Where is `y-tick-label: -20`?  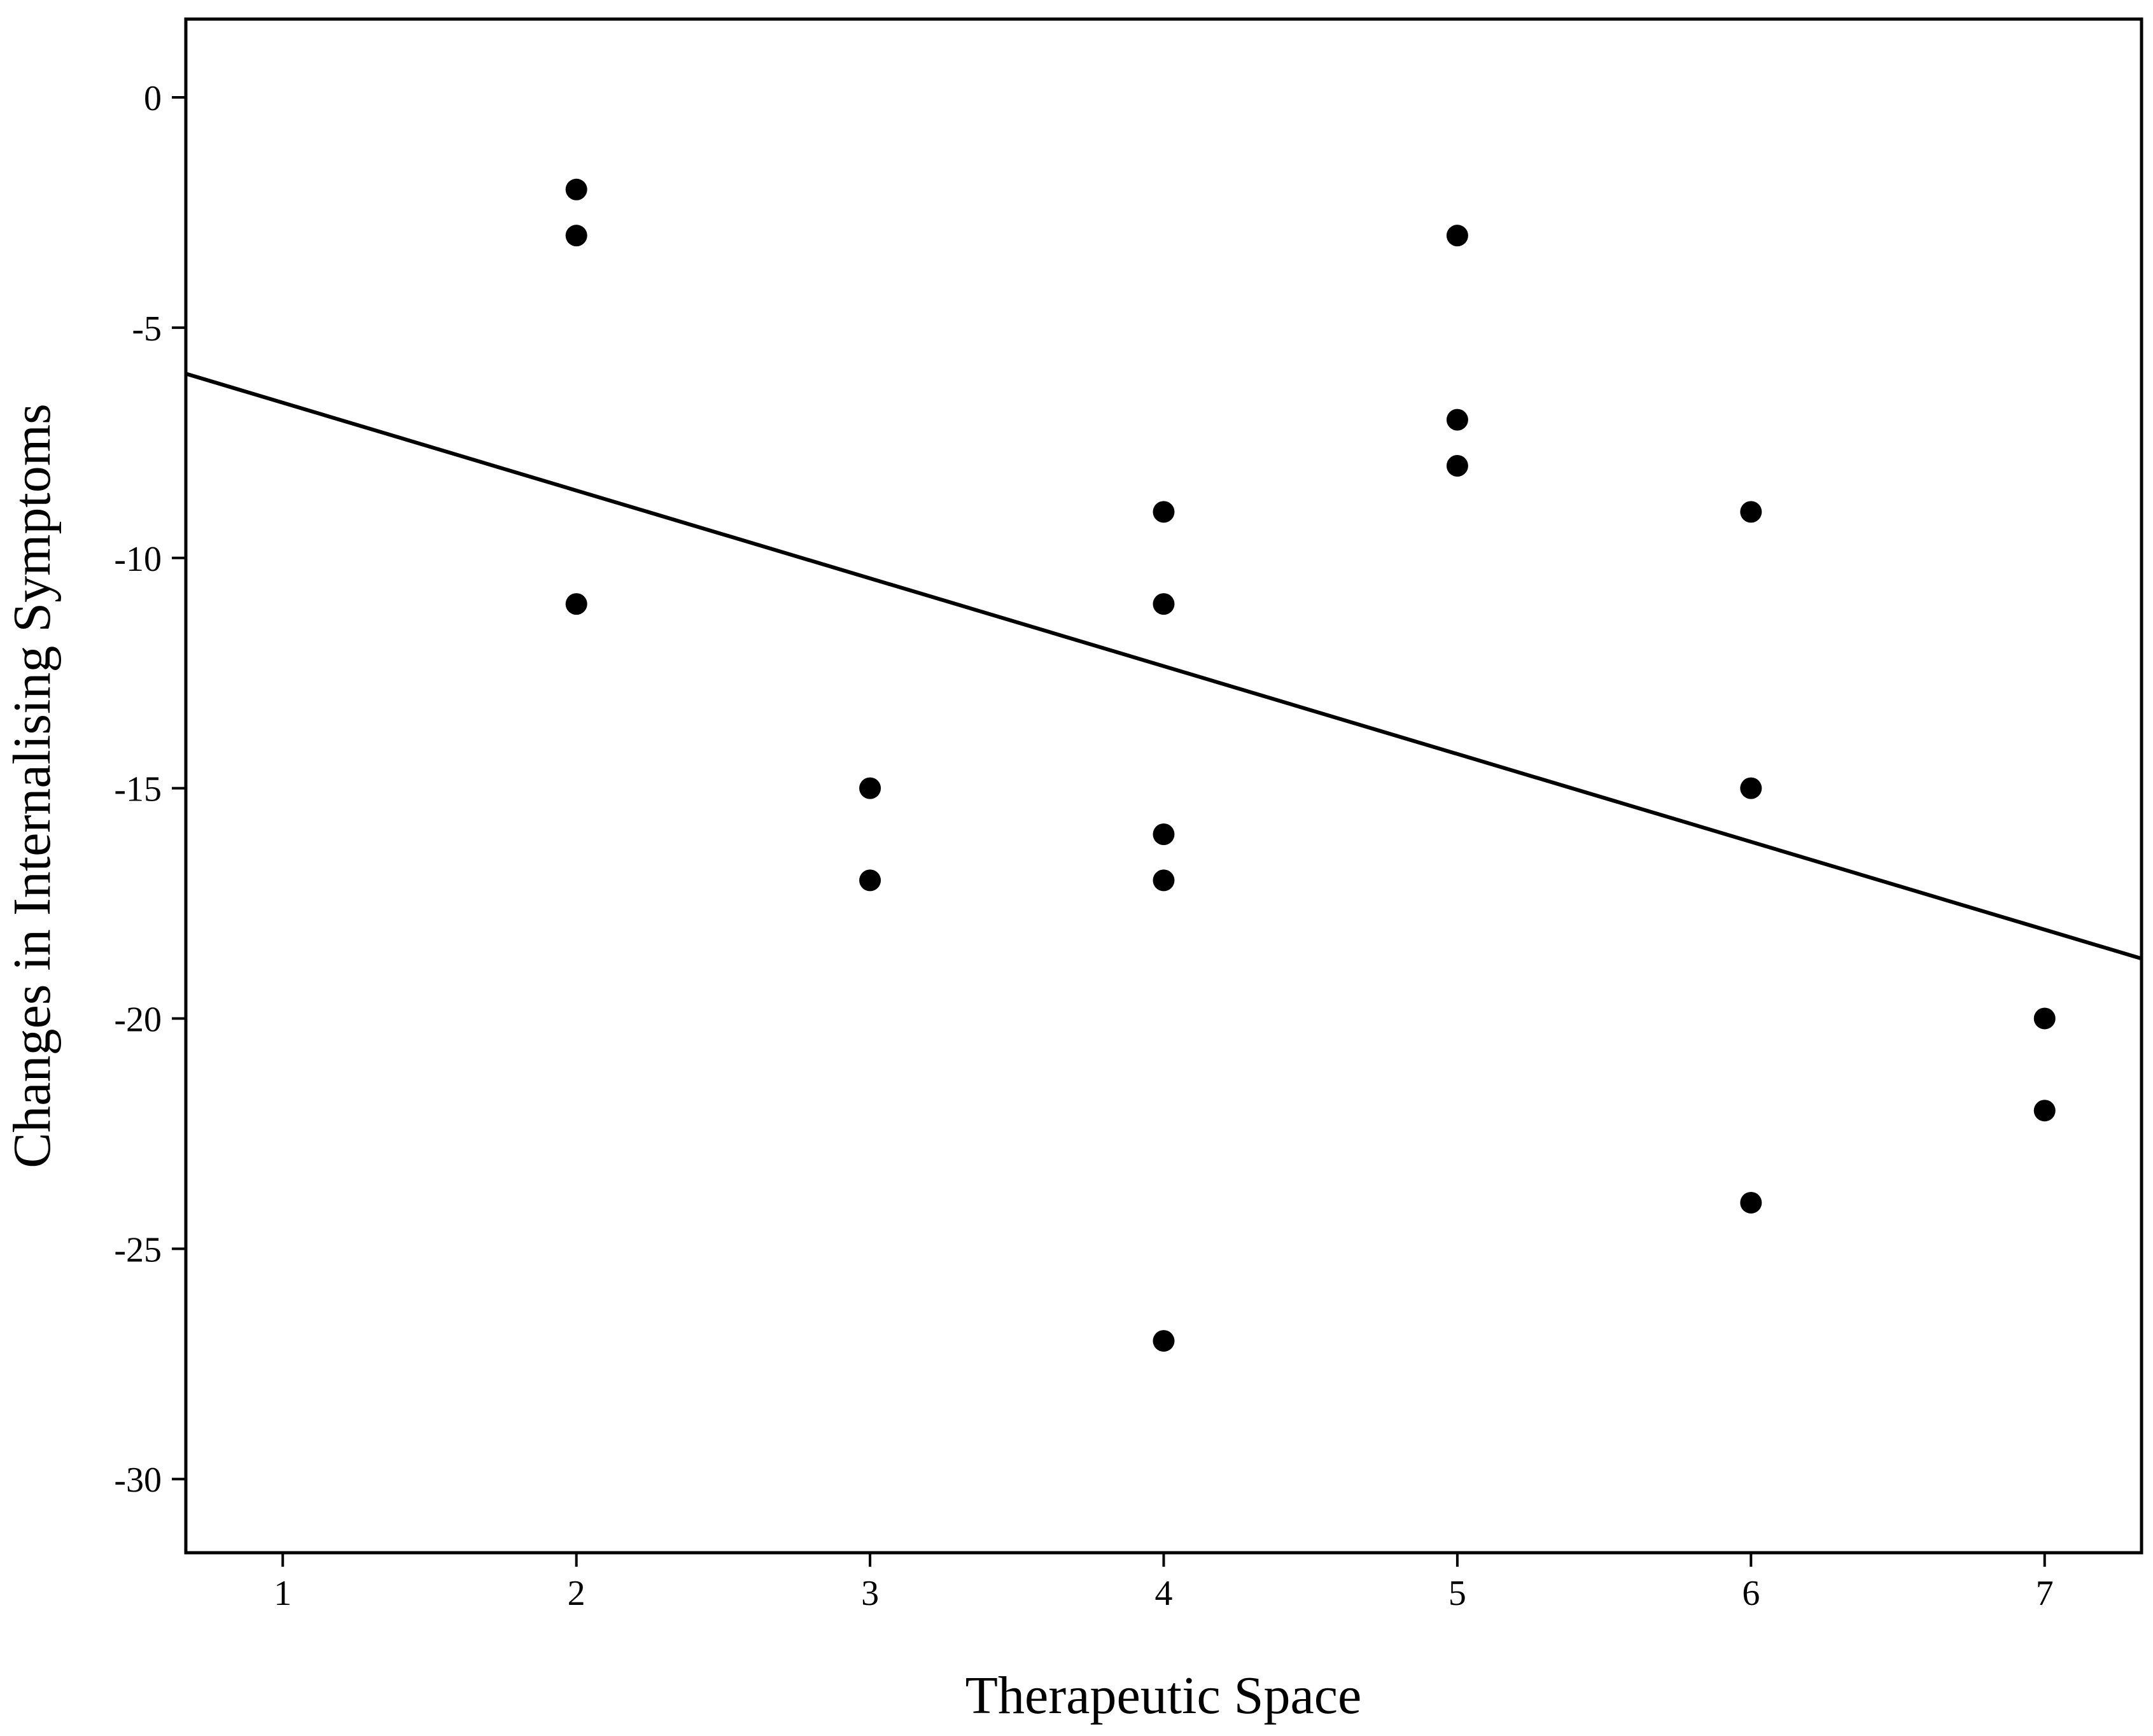
y-tick-label: -20 is located at coordinates (138, 1019).